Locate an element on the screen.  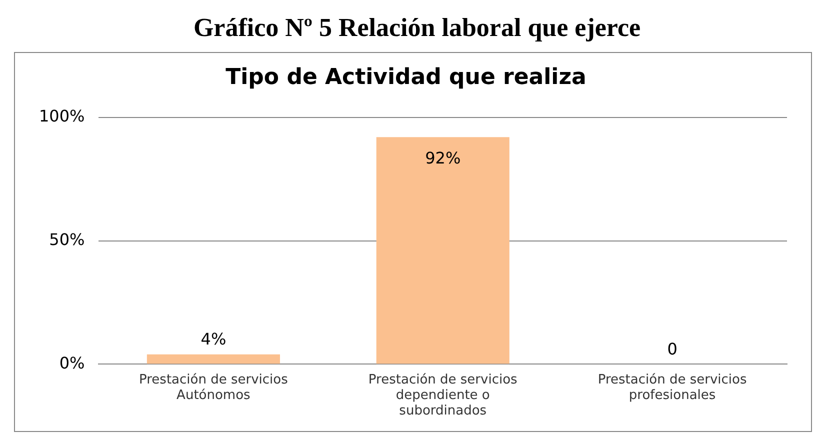
y-tick-label: 0% is located at coordinates (72, 362).